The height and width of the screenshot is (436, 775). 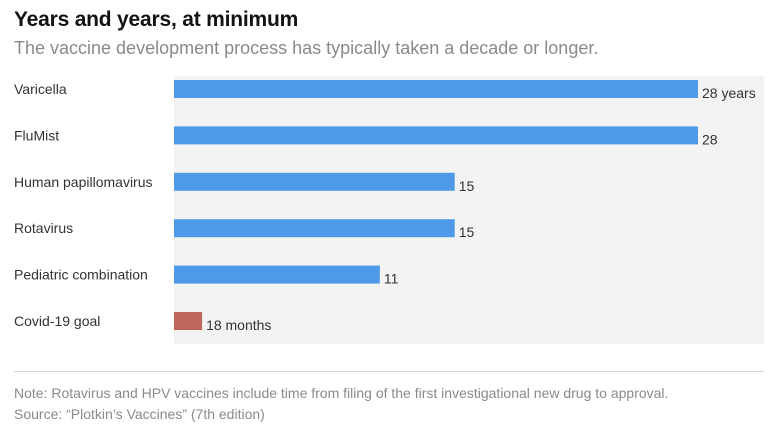 What do you see at coordinates (36, 135) in the screenshot?
I see `category-label: FluMist` at bounding box center [36, 135].